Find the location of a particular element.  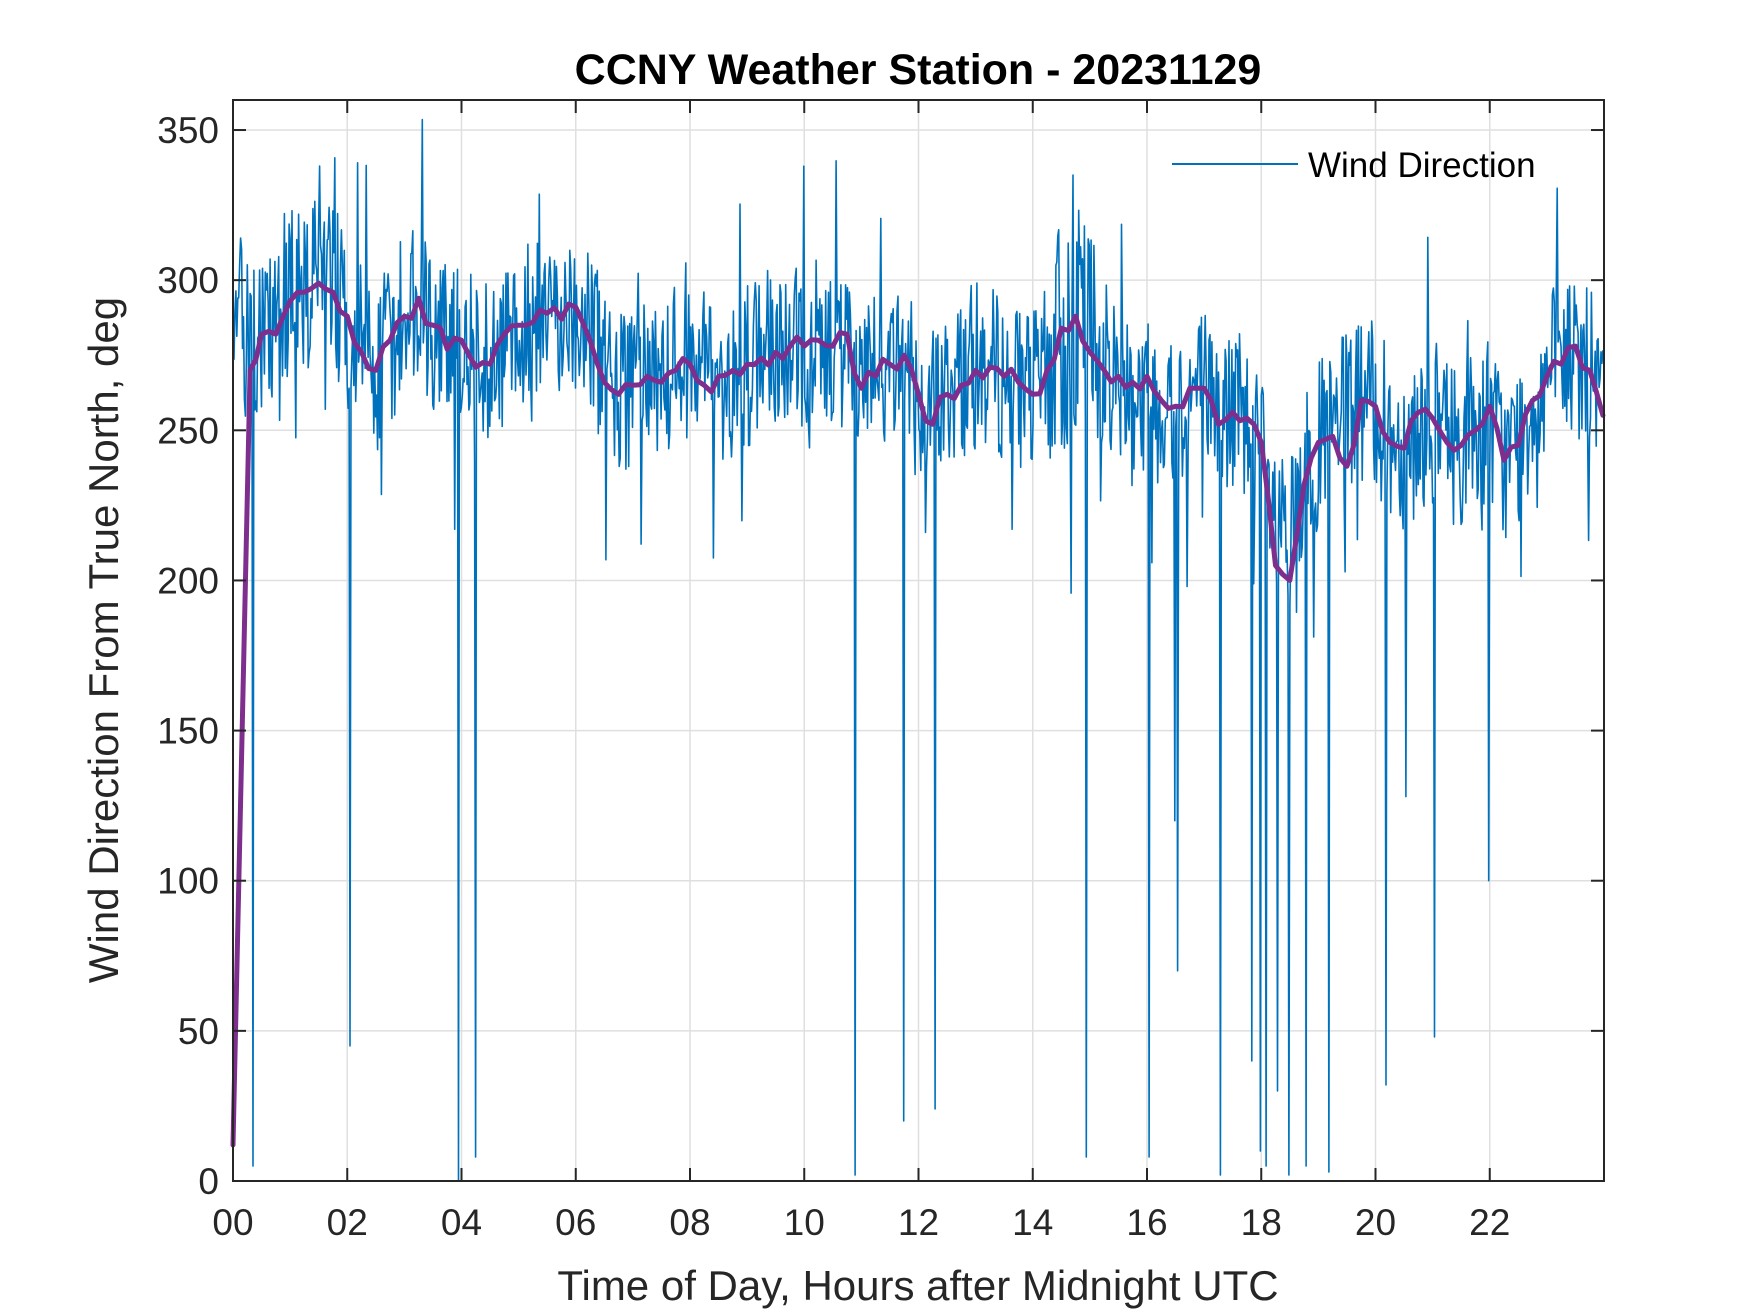

y-tick-label: 250 is located at coordinates (188, 430).